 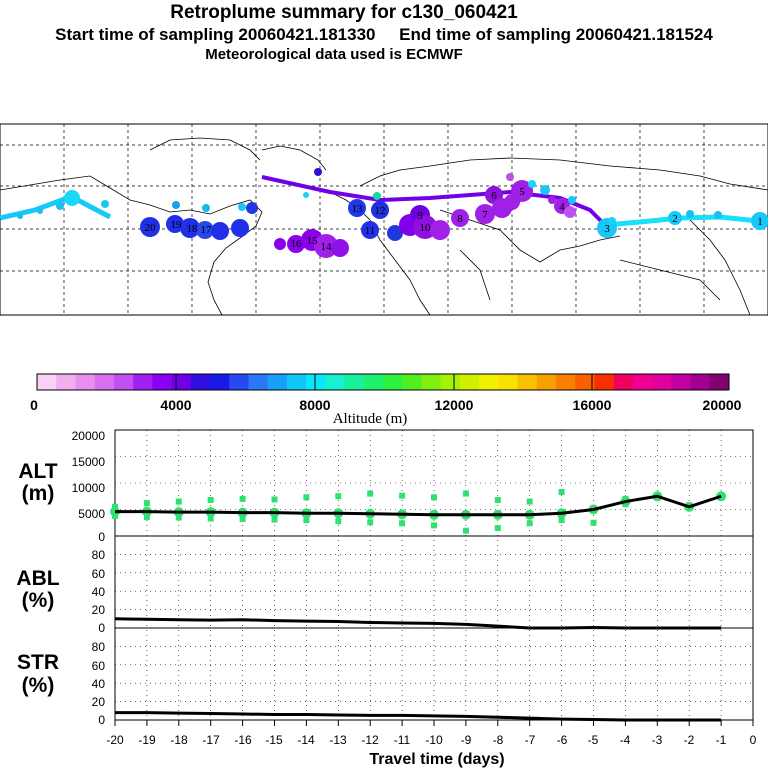 What do you see at coordinates (386, 405) in the screenshot?
I see `colorbar-tick-labels: 0 4000 8000 12000 16000 20000` at bounding box center [386, 405].